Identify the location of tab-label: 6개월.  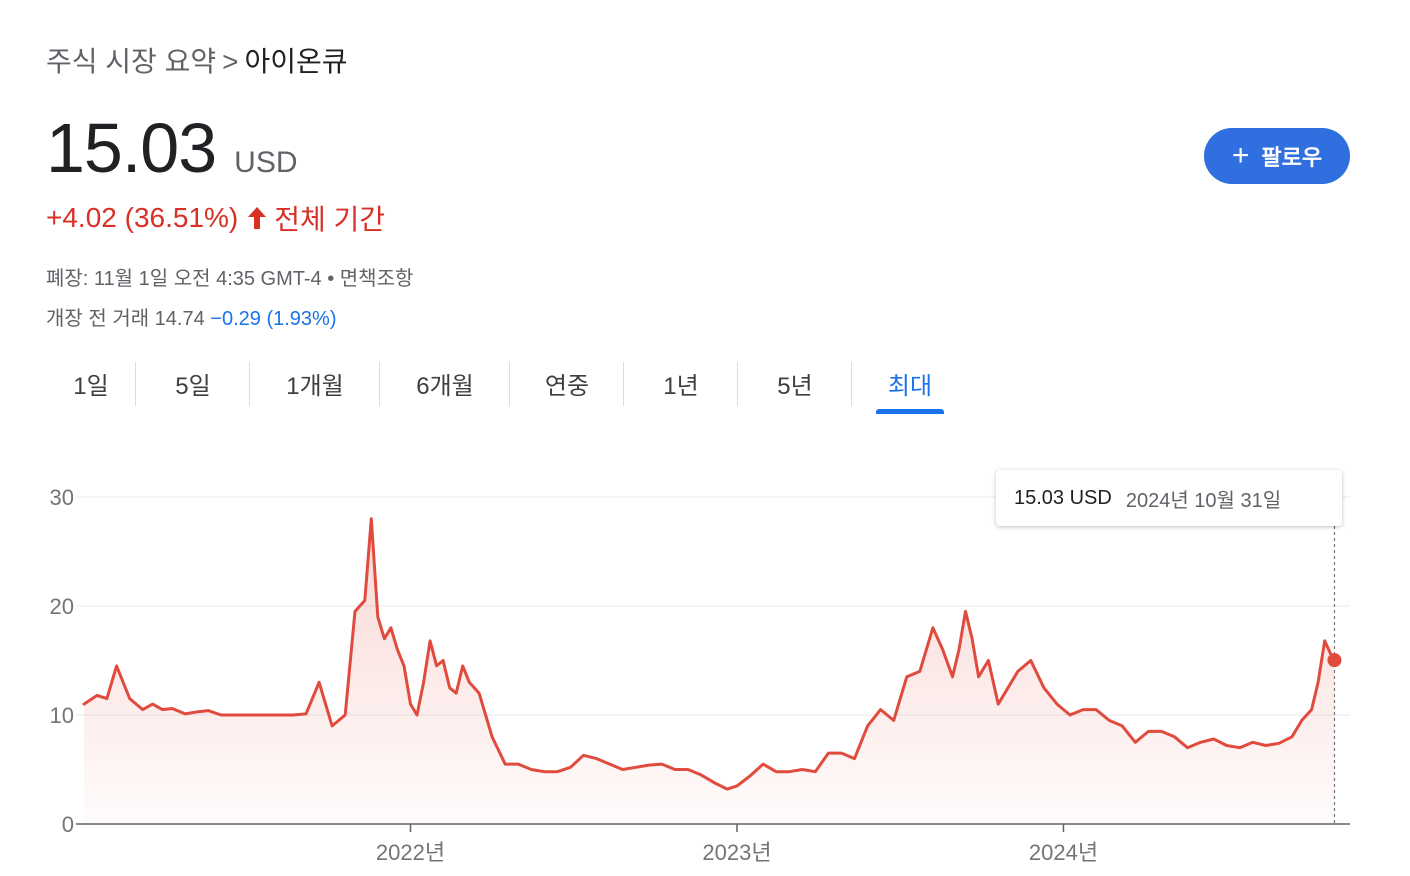
(445, 386).